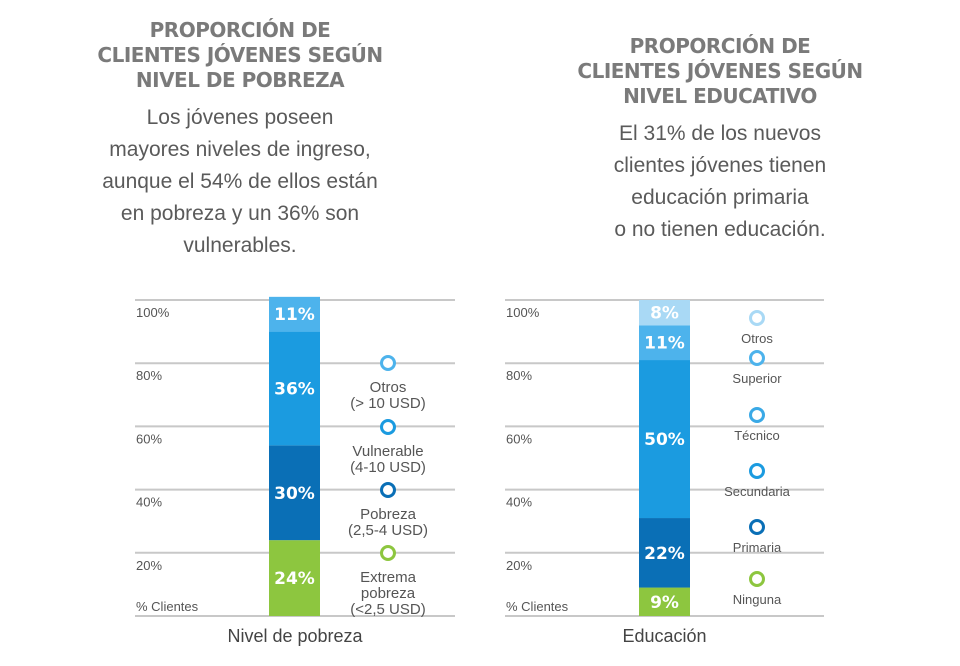  I want to click on legend-label: (> 10 USD), so click(387, 403).